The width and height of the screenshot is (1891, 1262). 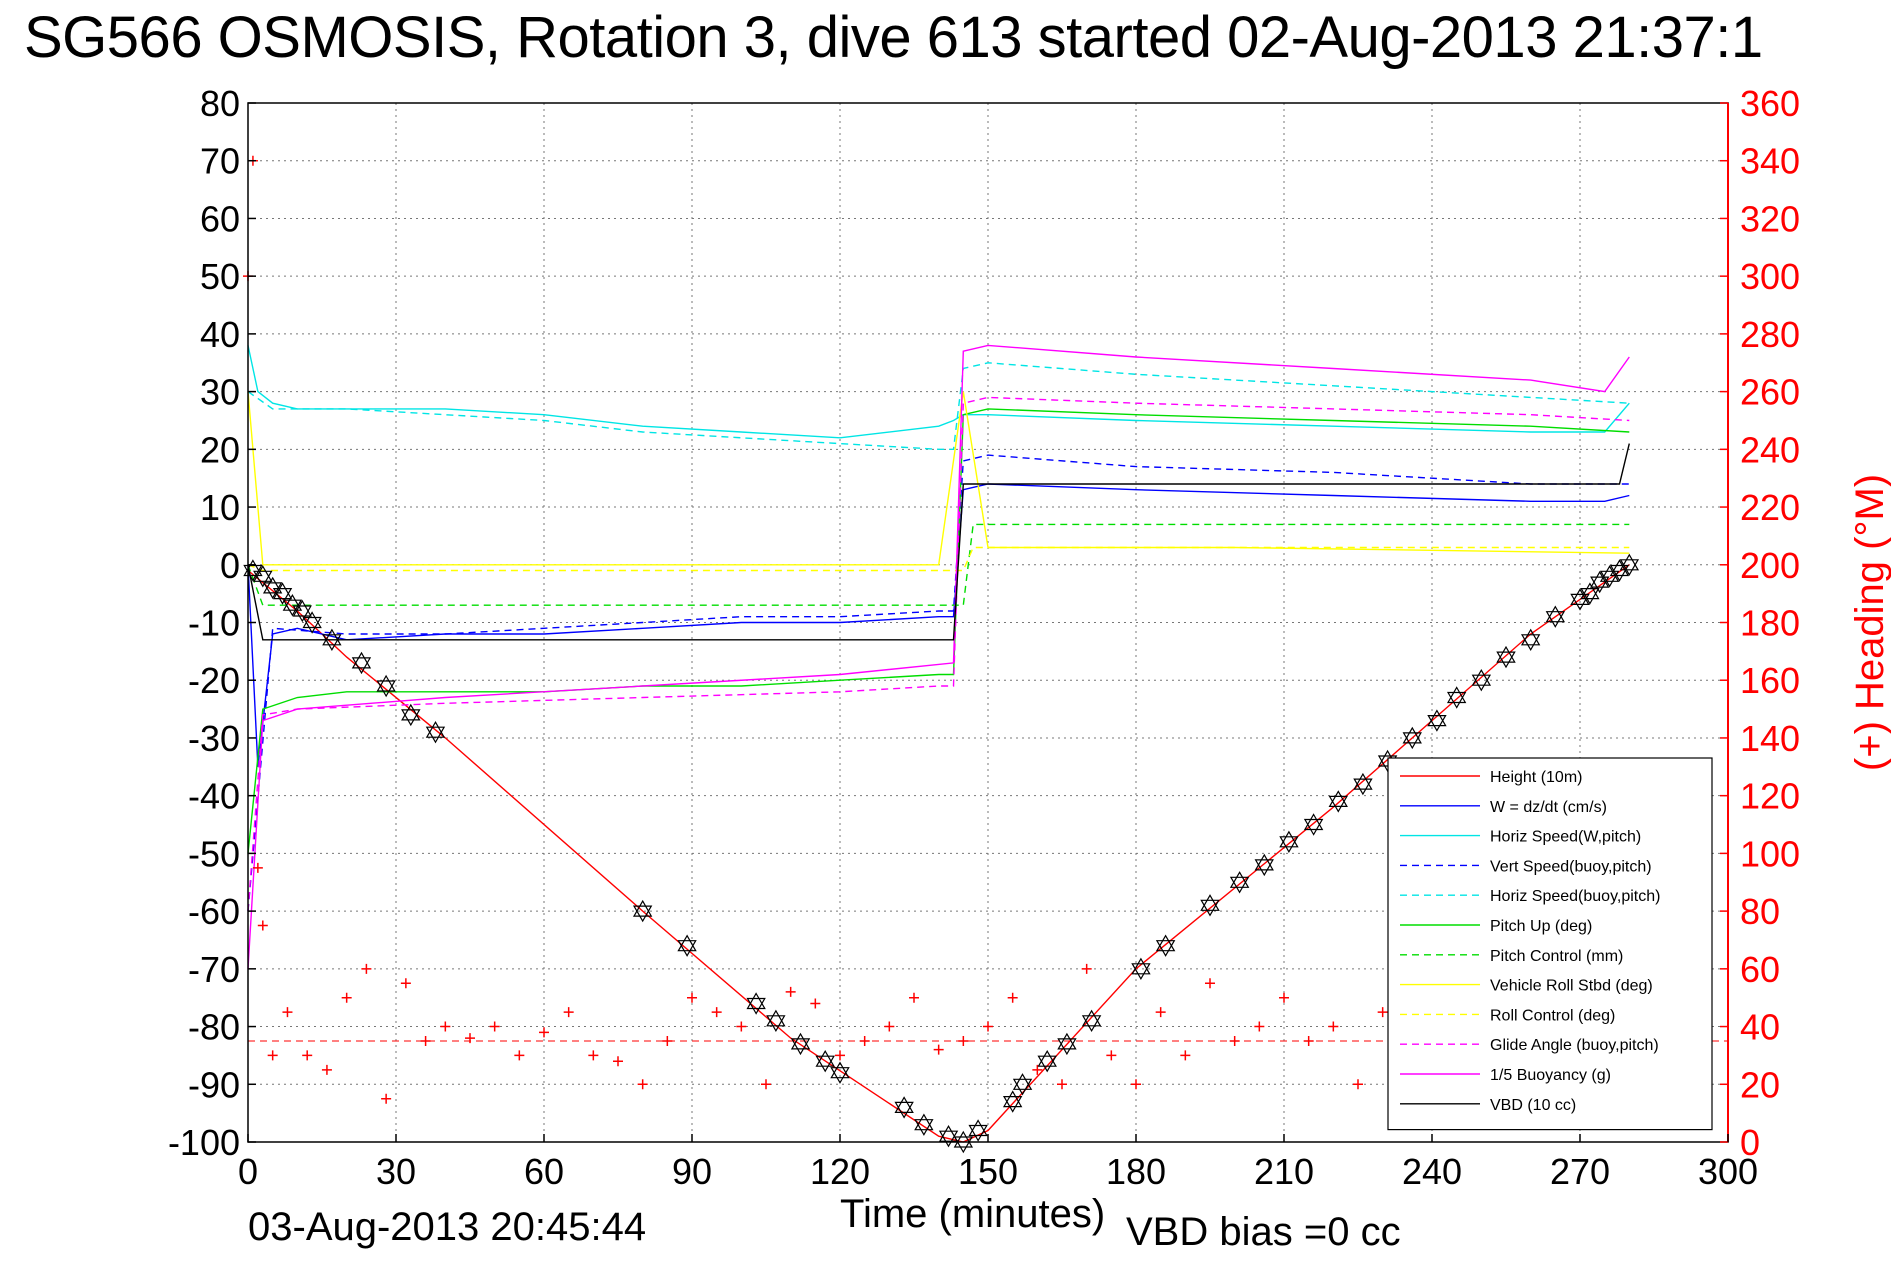 I want to click on right-tick-label: 360, so click(x=1770, y=103).